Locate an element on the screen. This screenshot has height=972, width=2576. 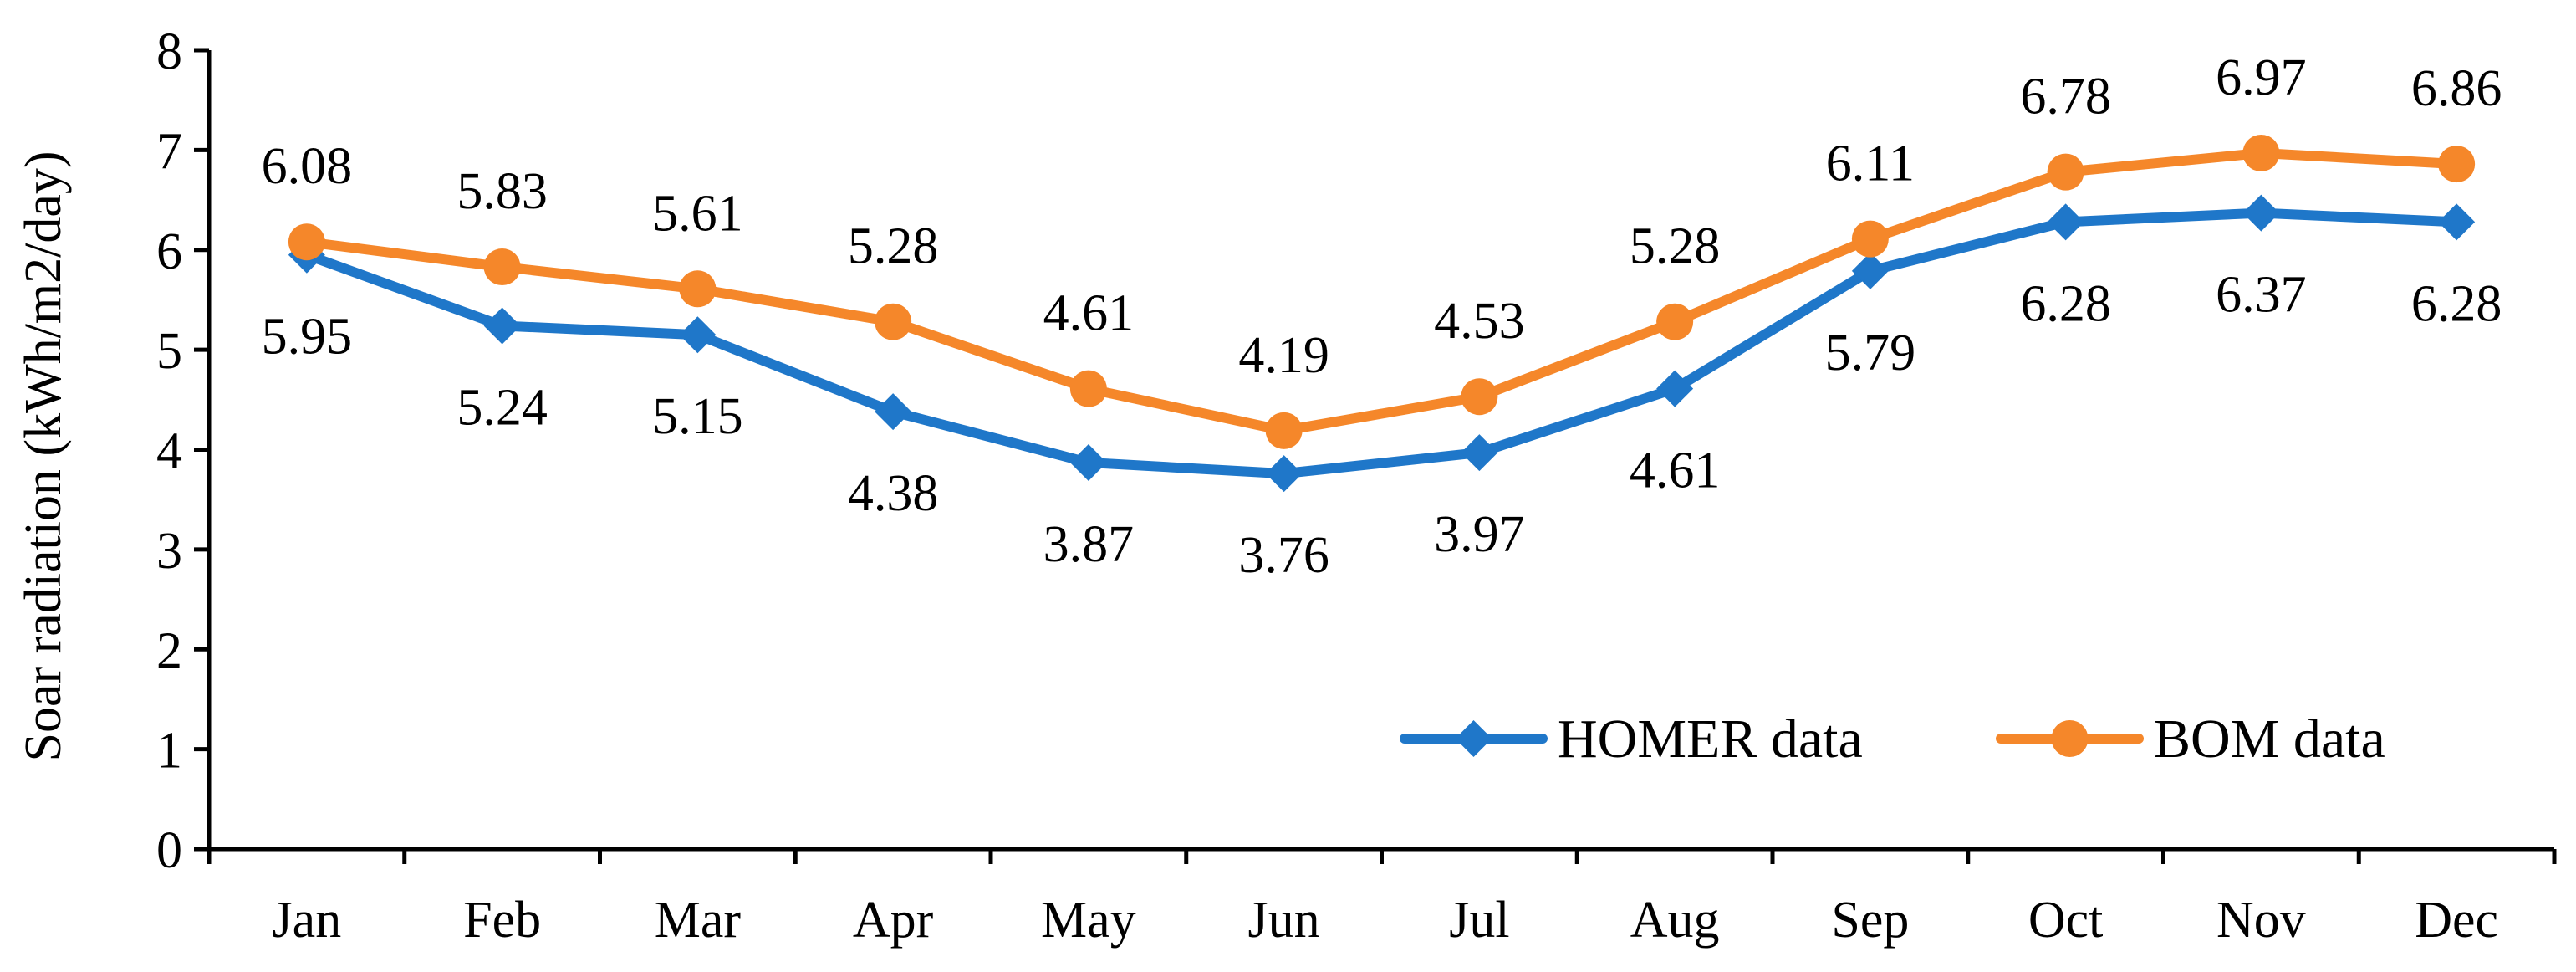
x-tick-label: Feb is located at coordinates (502, 921).